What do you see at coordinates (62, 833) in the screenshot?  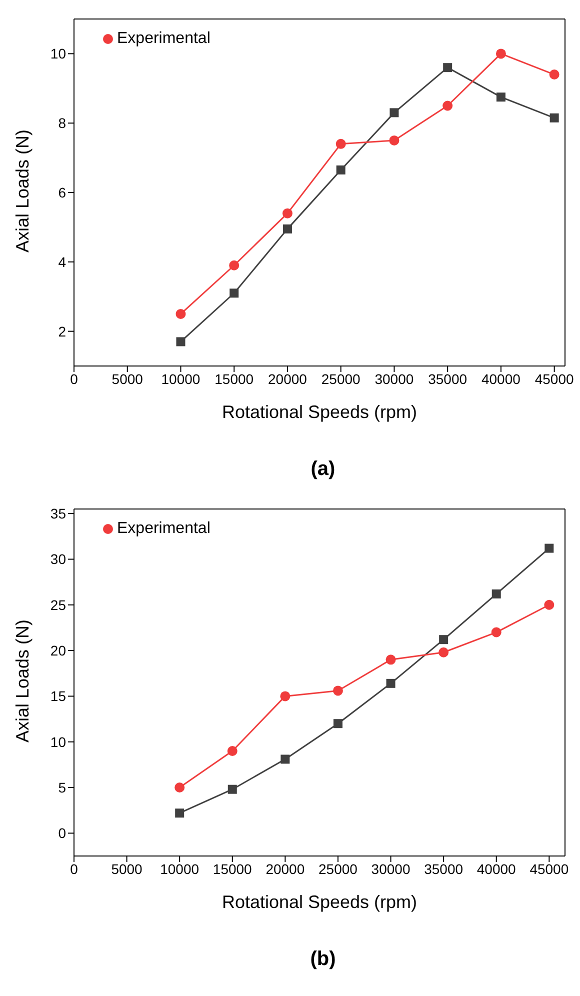 I see `y-tick-label: 0` at bounding box center [62, 833].